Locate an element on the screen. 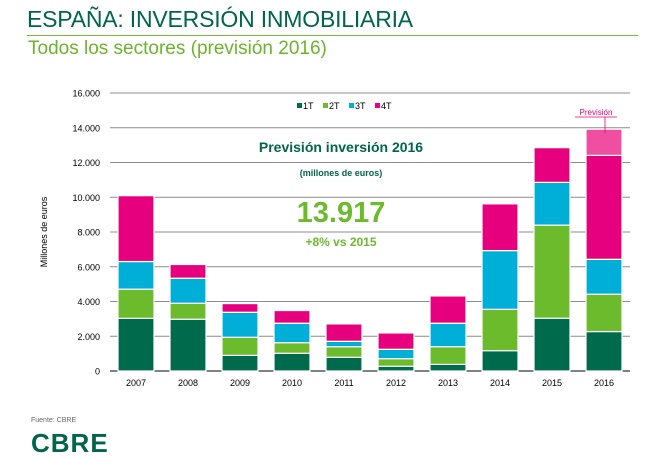  bar-2014-2T is located at coordinates (500, 330).